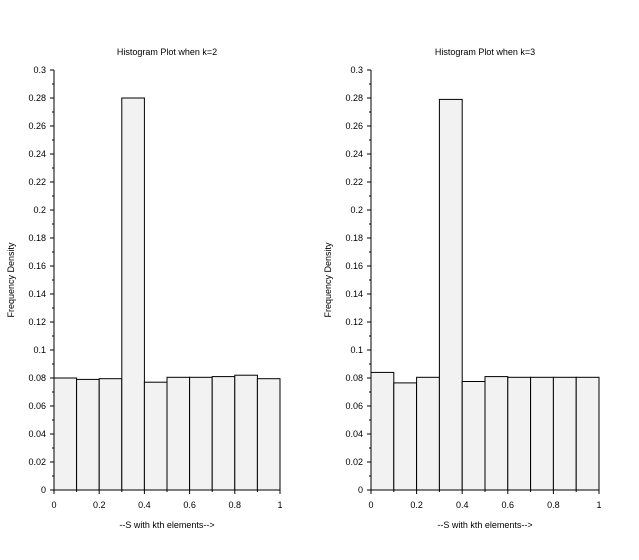  What do you see at coordinates (167, 52) in the screenshot?
I see `chart-title: Histogram Plot when k=2` at bounding box center [167, 52].